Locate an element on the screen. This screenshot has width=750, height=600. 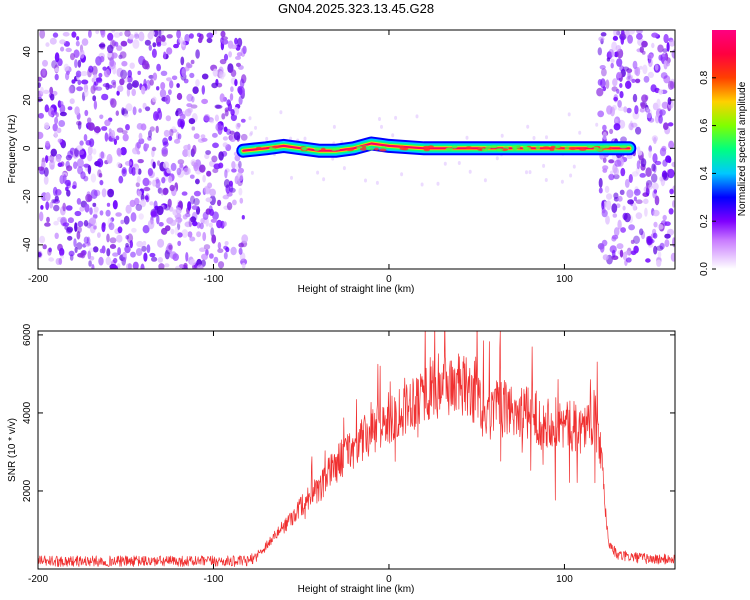
y-tick-label: -40 is located at coordinates (27, 244).